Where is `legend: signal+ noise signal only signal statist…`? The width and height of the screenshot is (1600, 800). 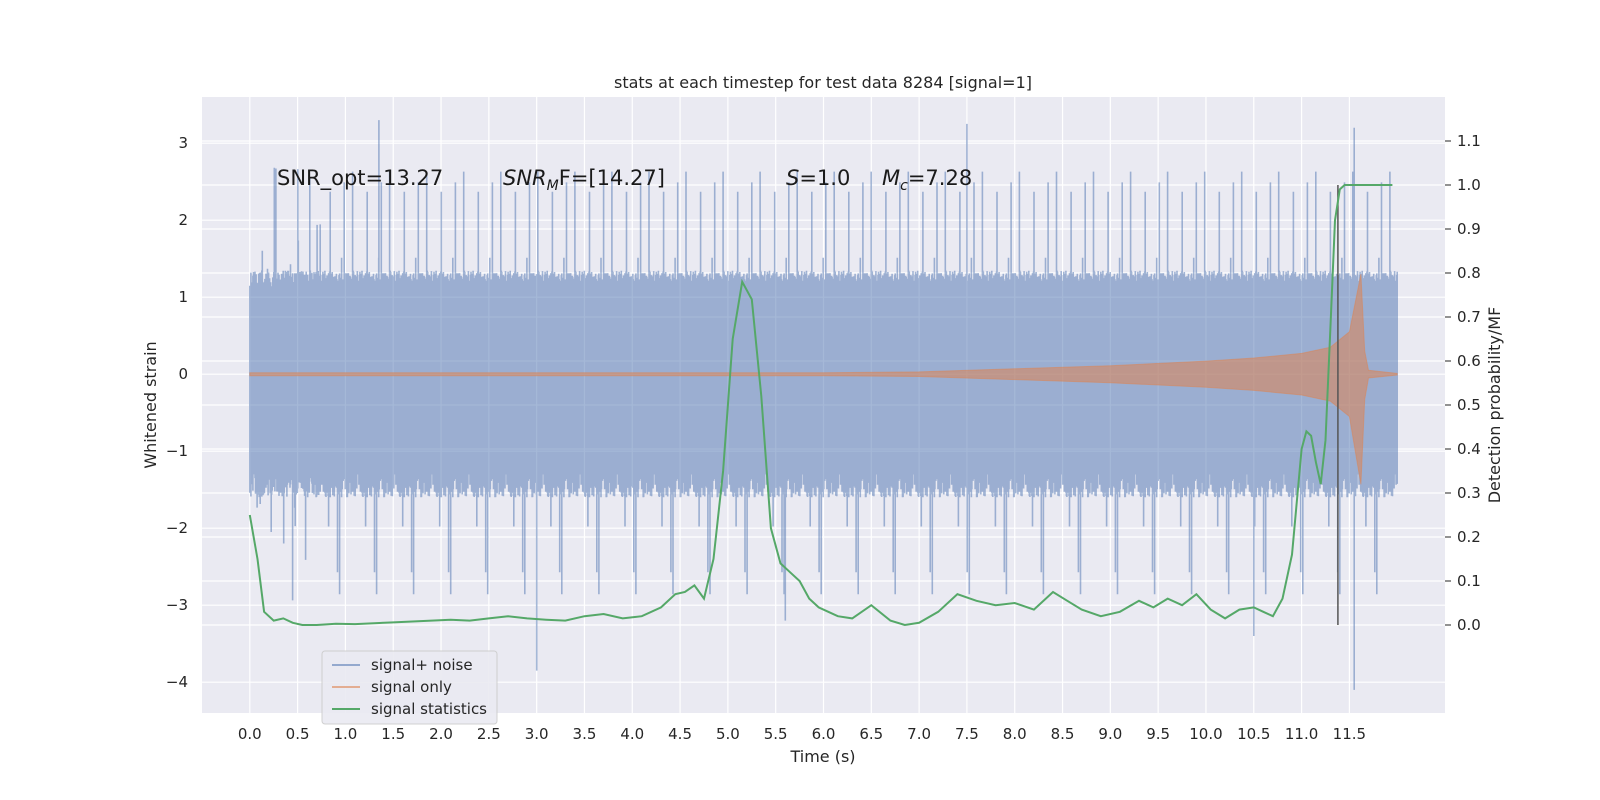
legend: signal+ noise signal only signal statist… is located at coordinates (409, 687).